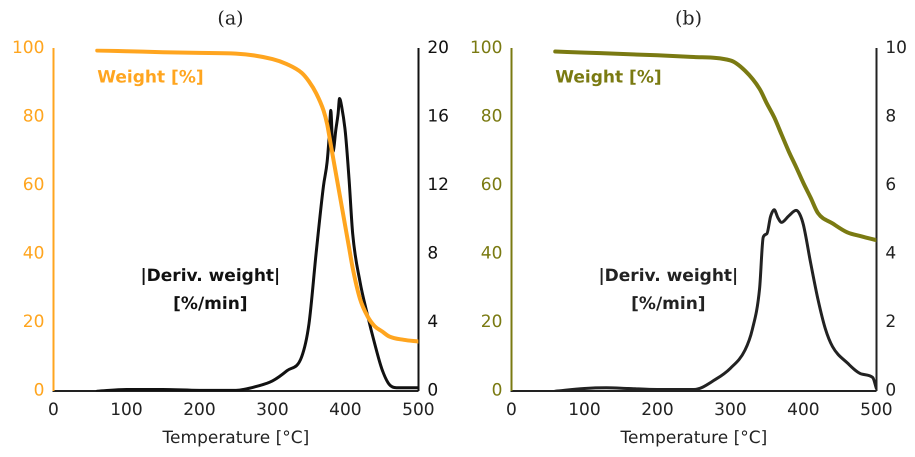 The image size is (915, 457). I want to click on y2-tick-label: 2, so click(890, 322).